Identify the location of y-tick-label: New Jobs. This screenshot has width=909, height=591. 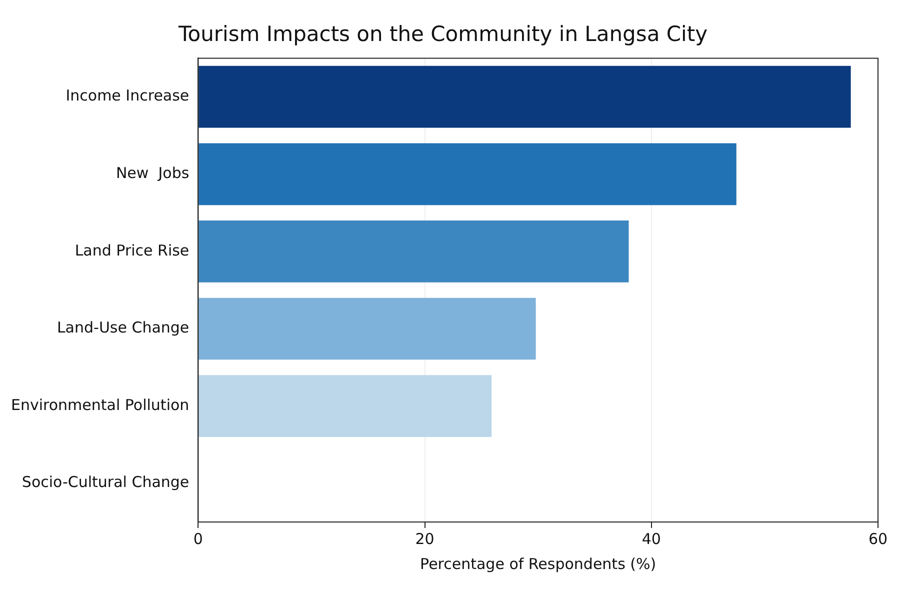
(153, 173).